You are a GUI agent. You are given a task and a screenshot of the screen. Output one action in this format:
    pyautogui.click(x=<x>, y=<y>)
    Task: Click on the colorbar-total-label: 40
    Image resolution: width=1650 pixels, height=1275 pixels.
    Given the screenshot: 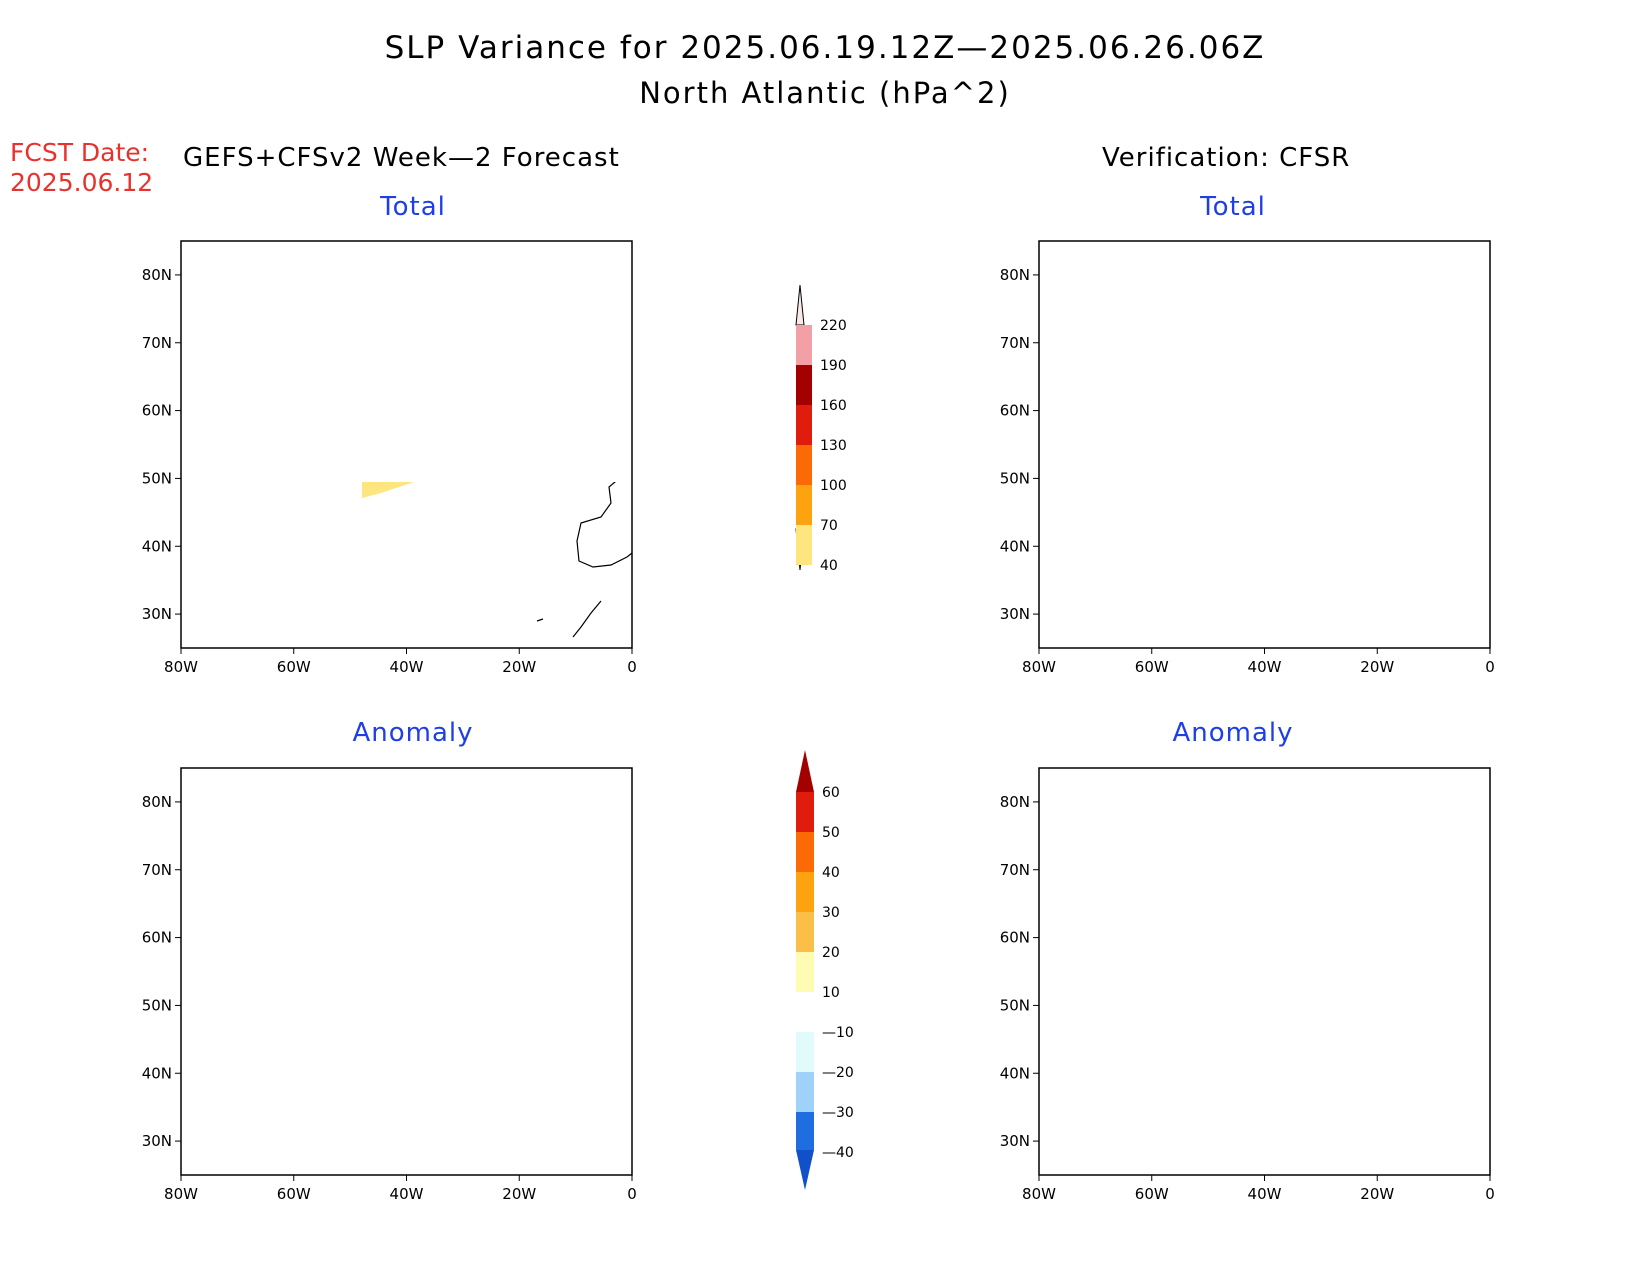 What is the action you would take?
    pyautogui.click(x=829, y=566)
    